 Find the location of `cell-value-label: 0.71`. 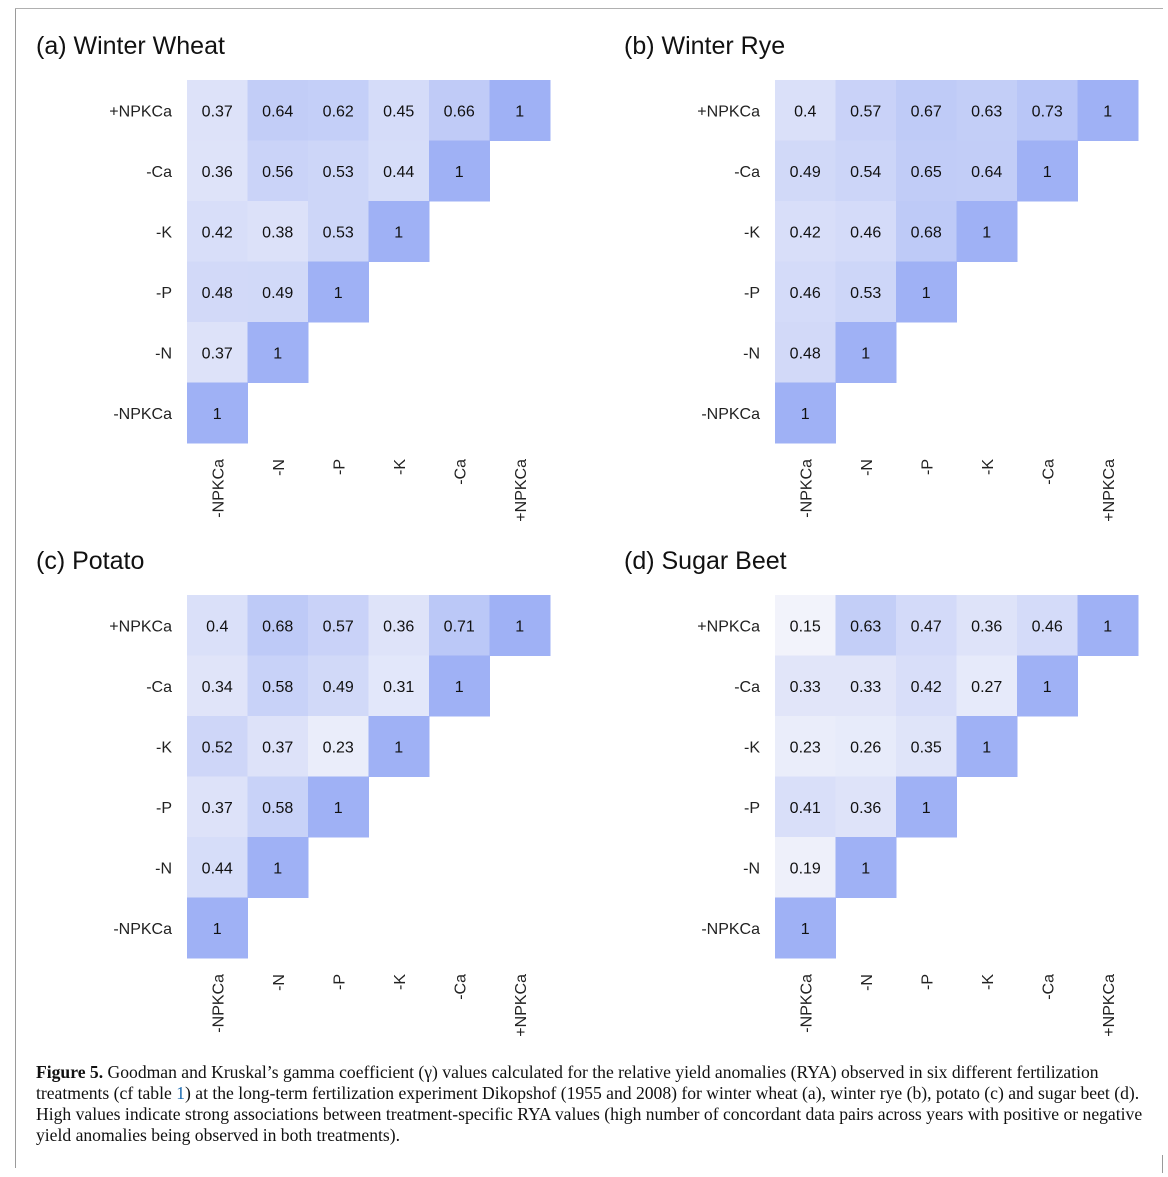

cell-value-label: 0.71 is located at coordinates (459, 626).